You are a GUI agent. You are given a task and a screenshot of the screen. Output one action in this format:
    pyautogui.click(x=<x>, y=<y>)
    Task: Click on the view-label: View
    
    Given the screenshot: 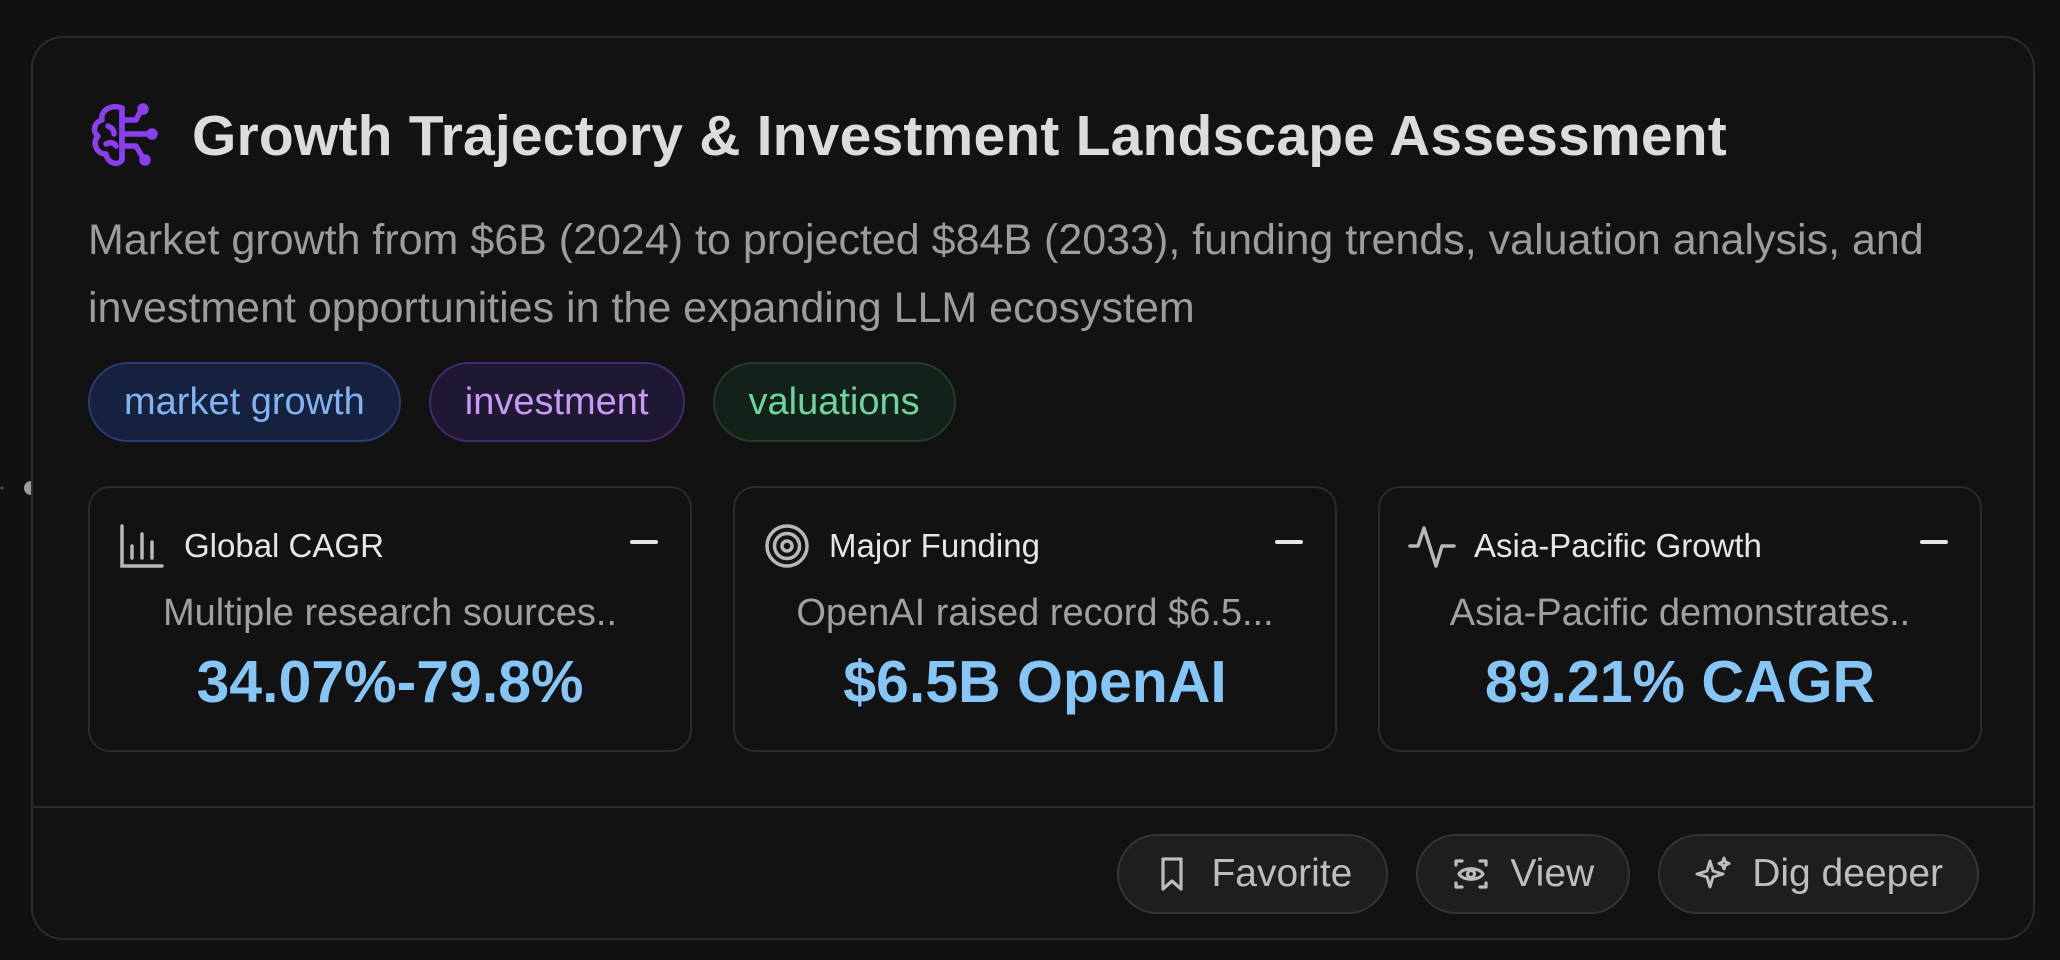 What is the action you would take?
    pyautogui.click(x=1552, y=873)
    